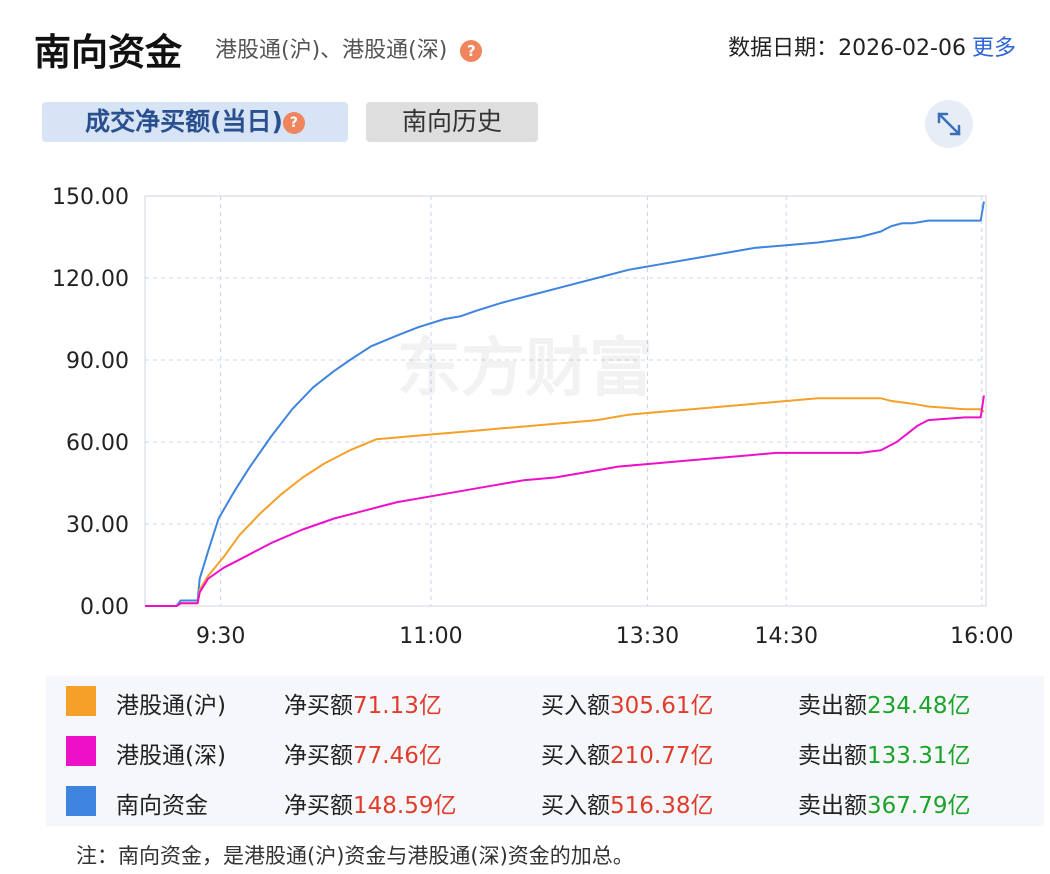 This screenshot has width=1050, height=874. Describe the element at coordinates (108, 52) in the screenshot. I see `page-title: 南向资金` at that location.